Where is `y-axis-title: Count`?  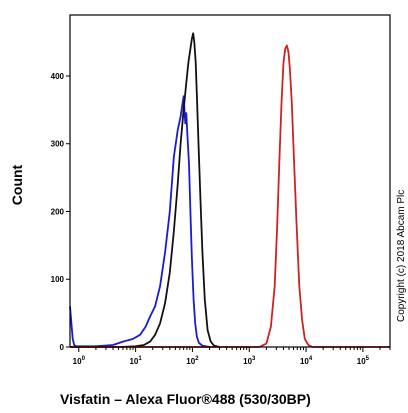 y-axis-title: Count is located at coordinates (17, 184).